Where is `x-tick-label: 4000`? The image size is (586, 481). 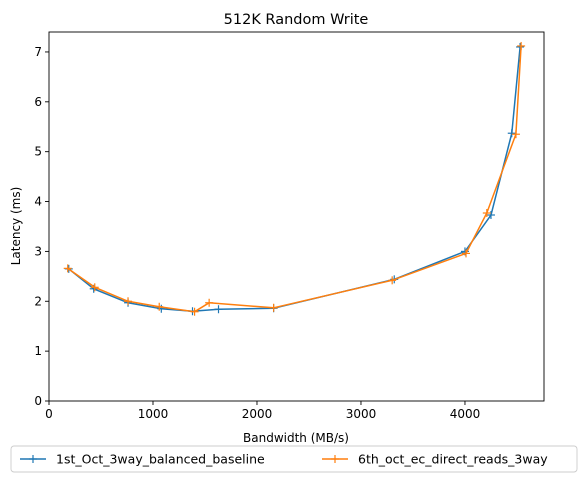 x-tick-label: 4000 is located at coordinates (465, 414).